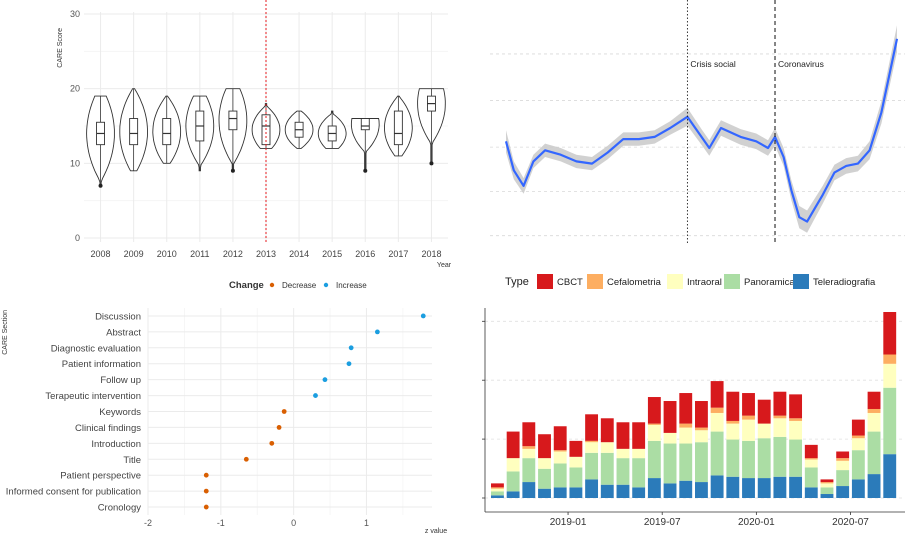  What do you see at coordinates (850, 522) in the screenshot?
I see `x-tick-label: 2020-07` at bounding box center [850, 522].